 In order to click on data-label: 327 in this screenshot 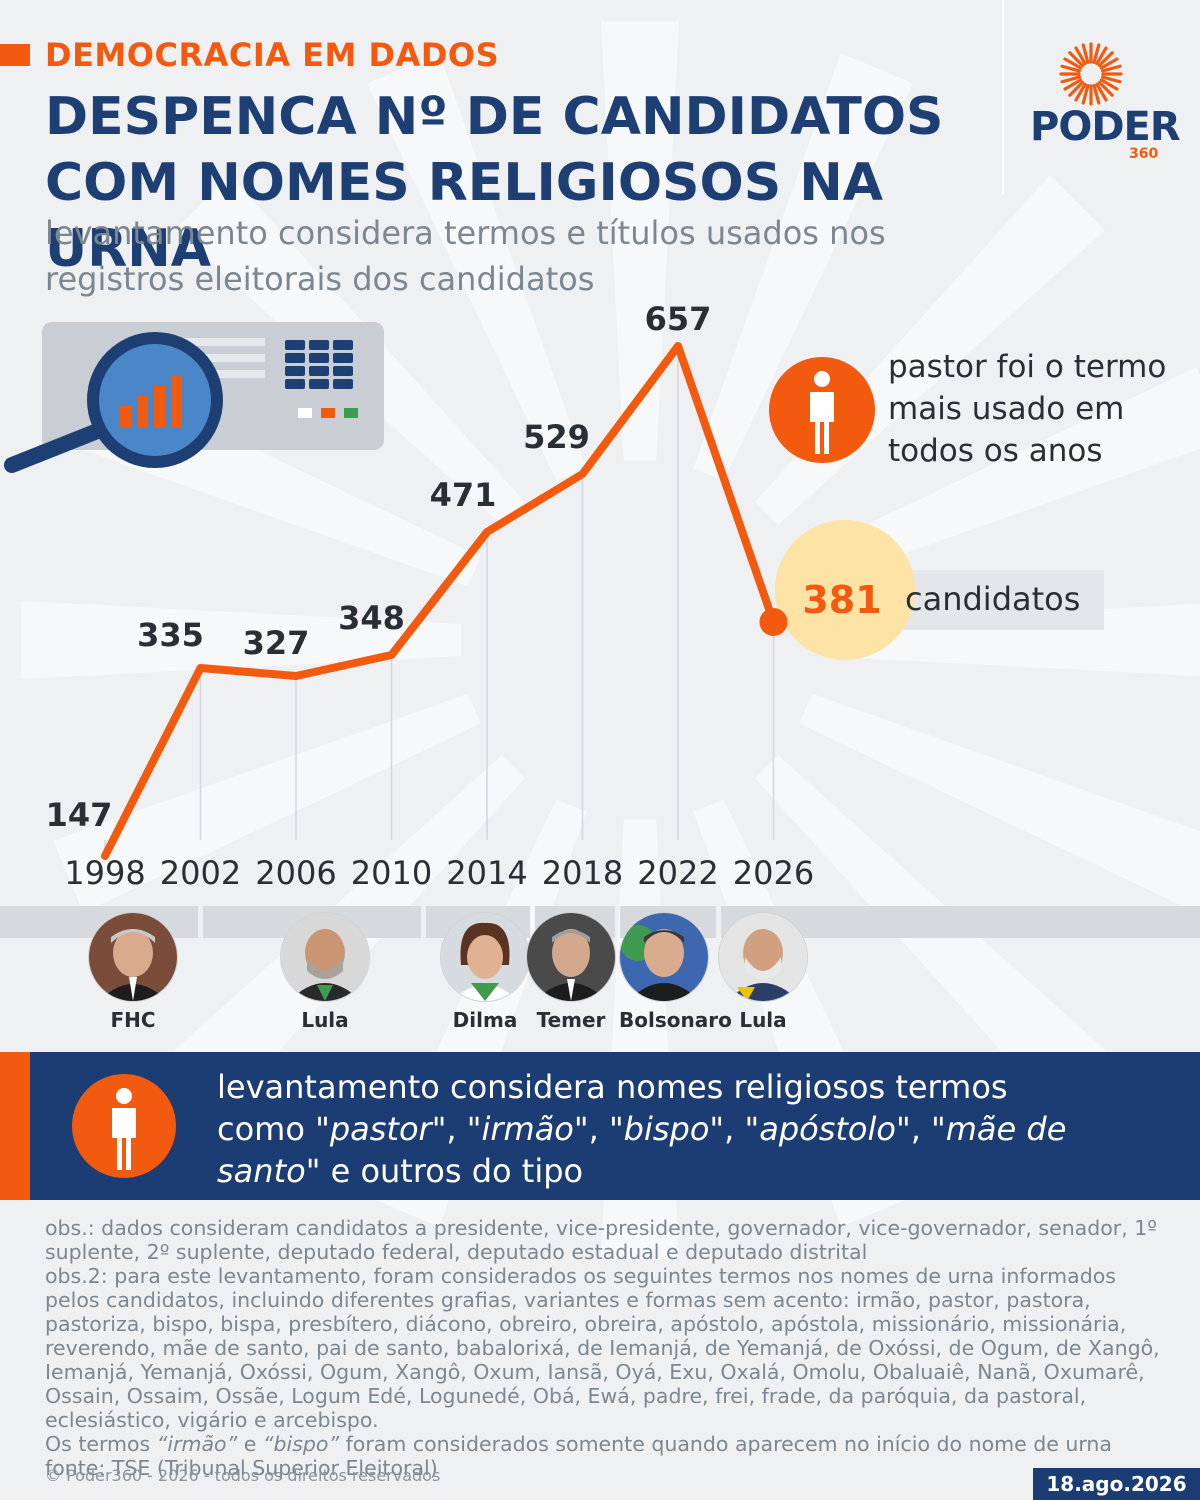, I will do `click(276, 643)`.